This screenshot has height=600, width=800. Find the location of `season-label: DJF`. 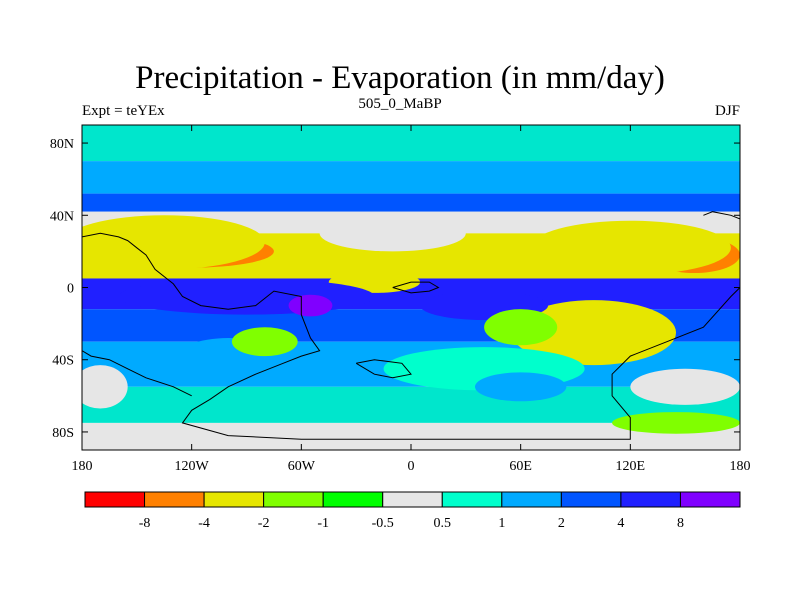

season-label: DJF is located at coordinates (727, 111).